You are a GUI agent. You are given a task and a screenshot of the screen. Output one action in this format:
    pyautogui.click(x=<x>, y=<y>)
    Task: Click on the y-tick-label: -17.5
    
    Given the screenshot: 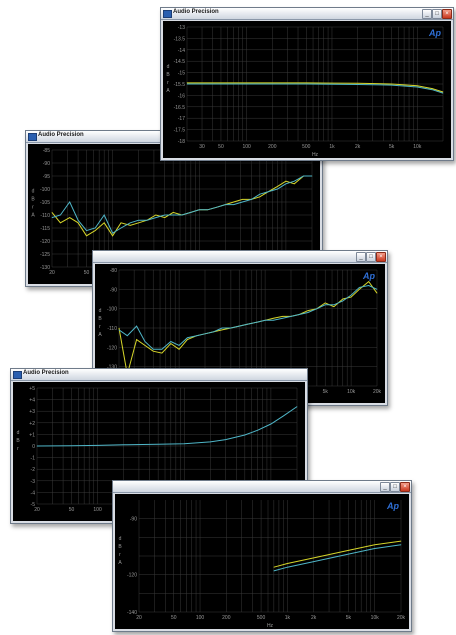 What is the action you would take?
    pyautogui.click(x=180, y=131)
    